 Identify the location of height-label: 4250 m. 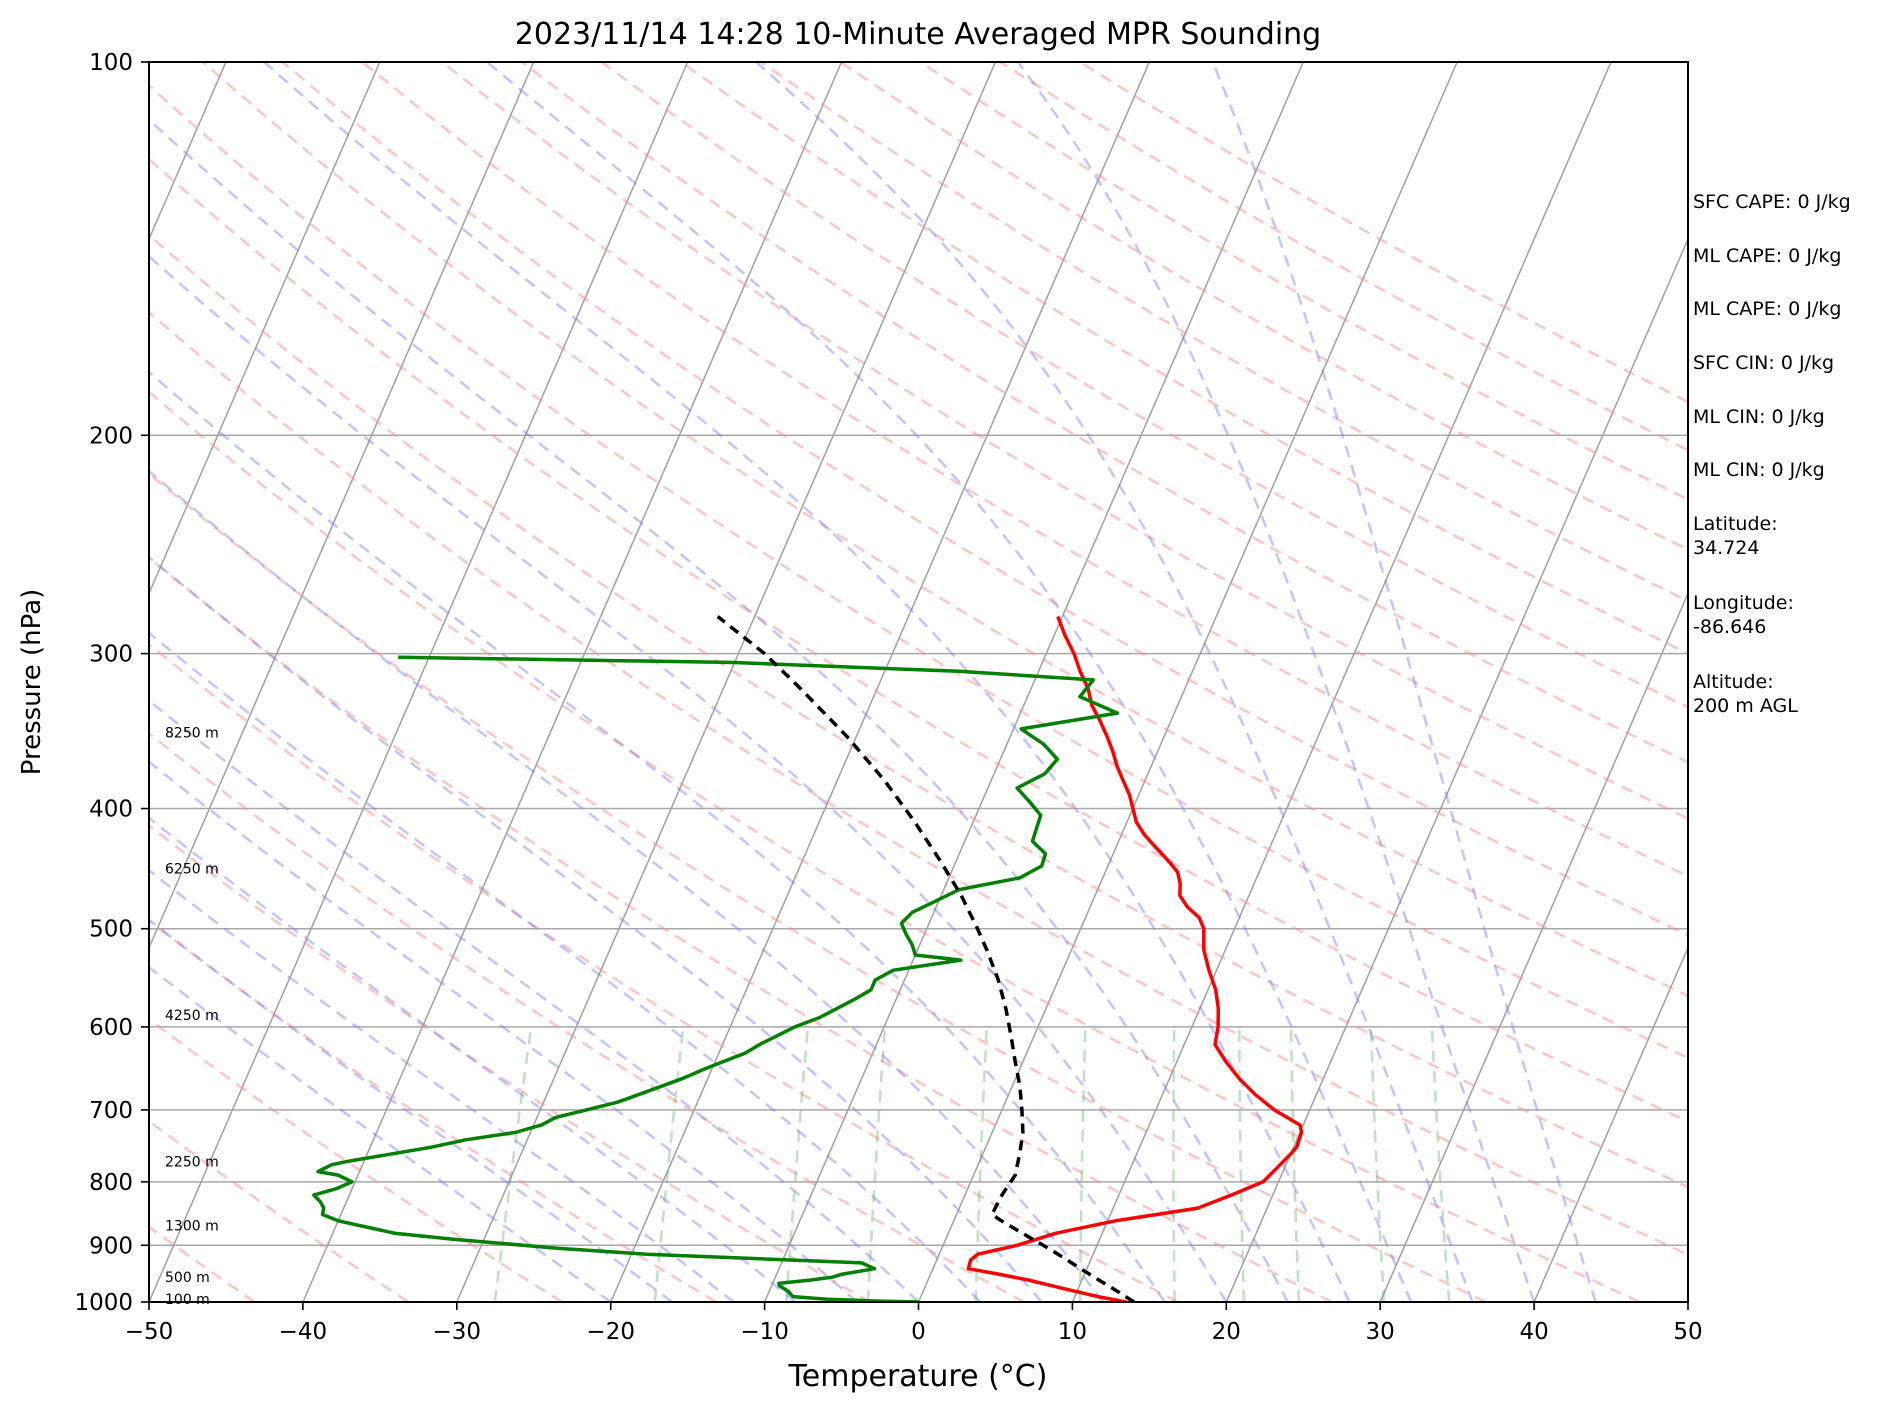
(192, 1016).